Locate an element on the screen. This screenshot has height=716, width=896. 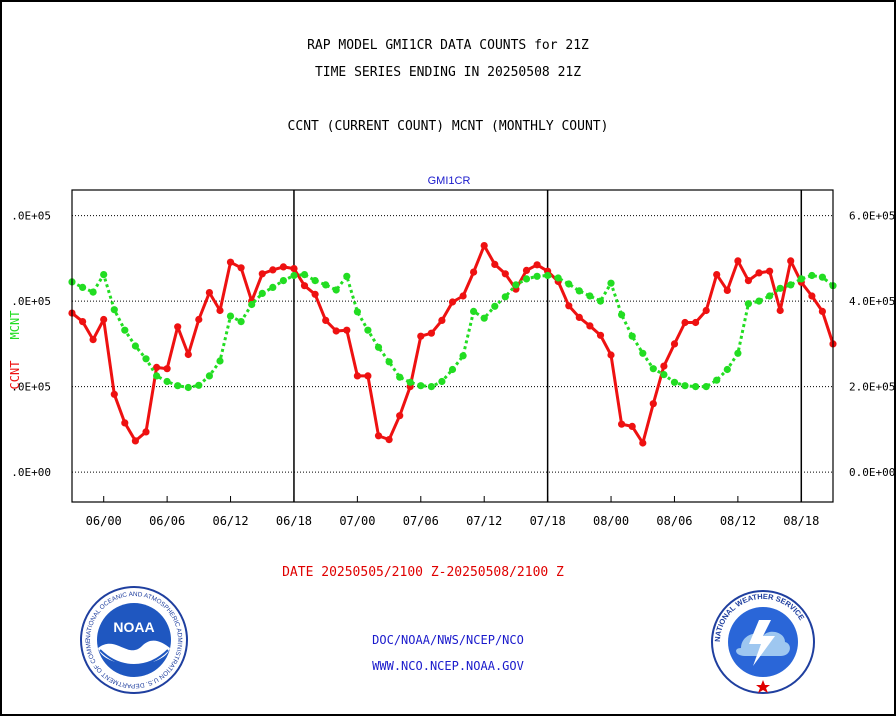
x-tick-label: 06/06 is located at coordinates (167, 521).